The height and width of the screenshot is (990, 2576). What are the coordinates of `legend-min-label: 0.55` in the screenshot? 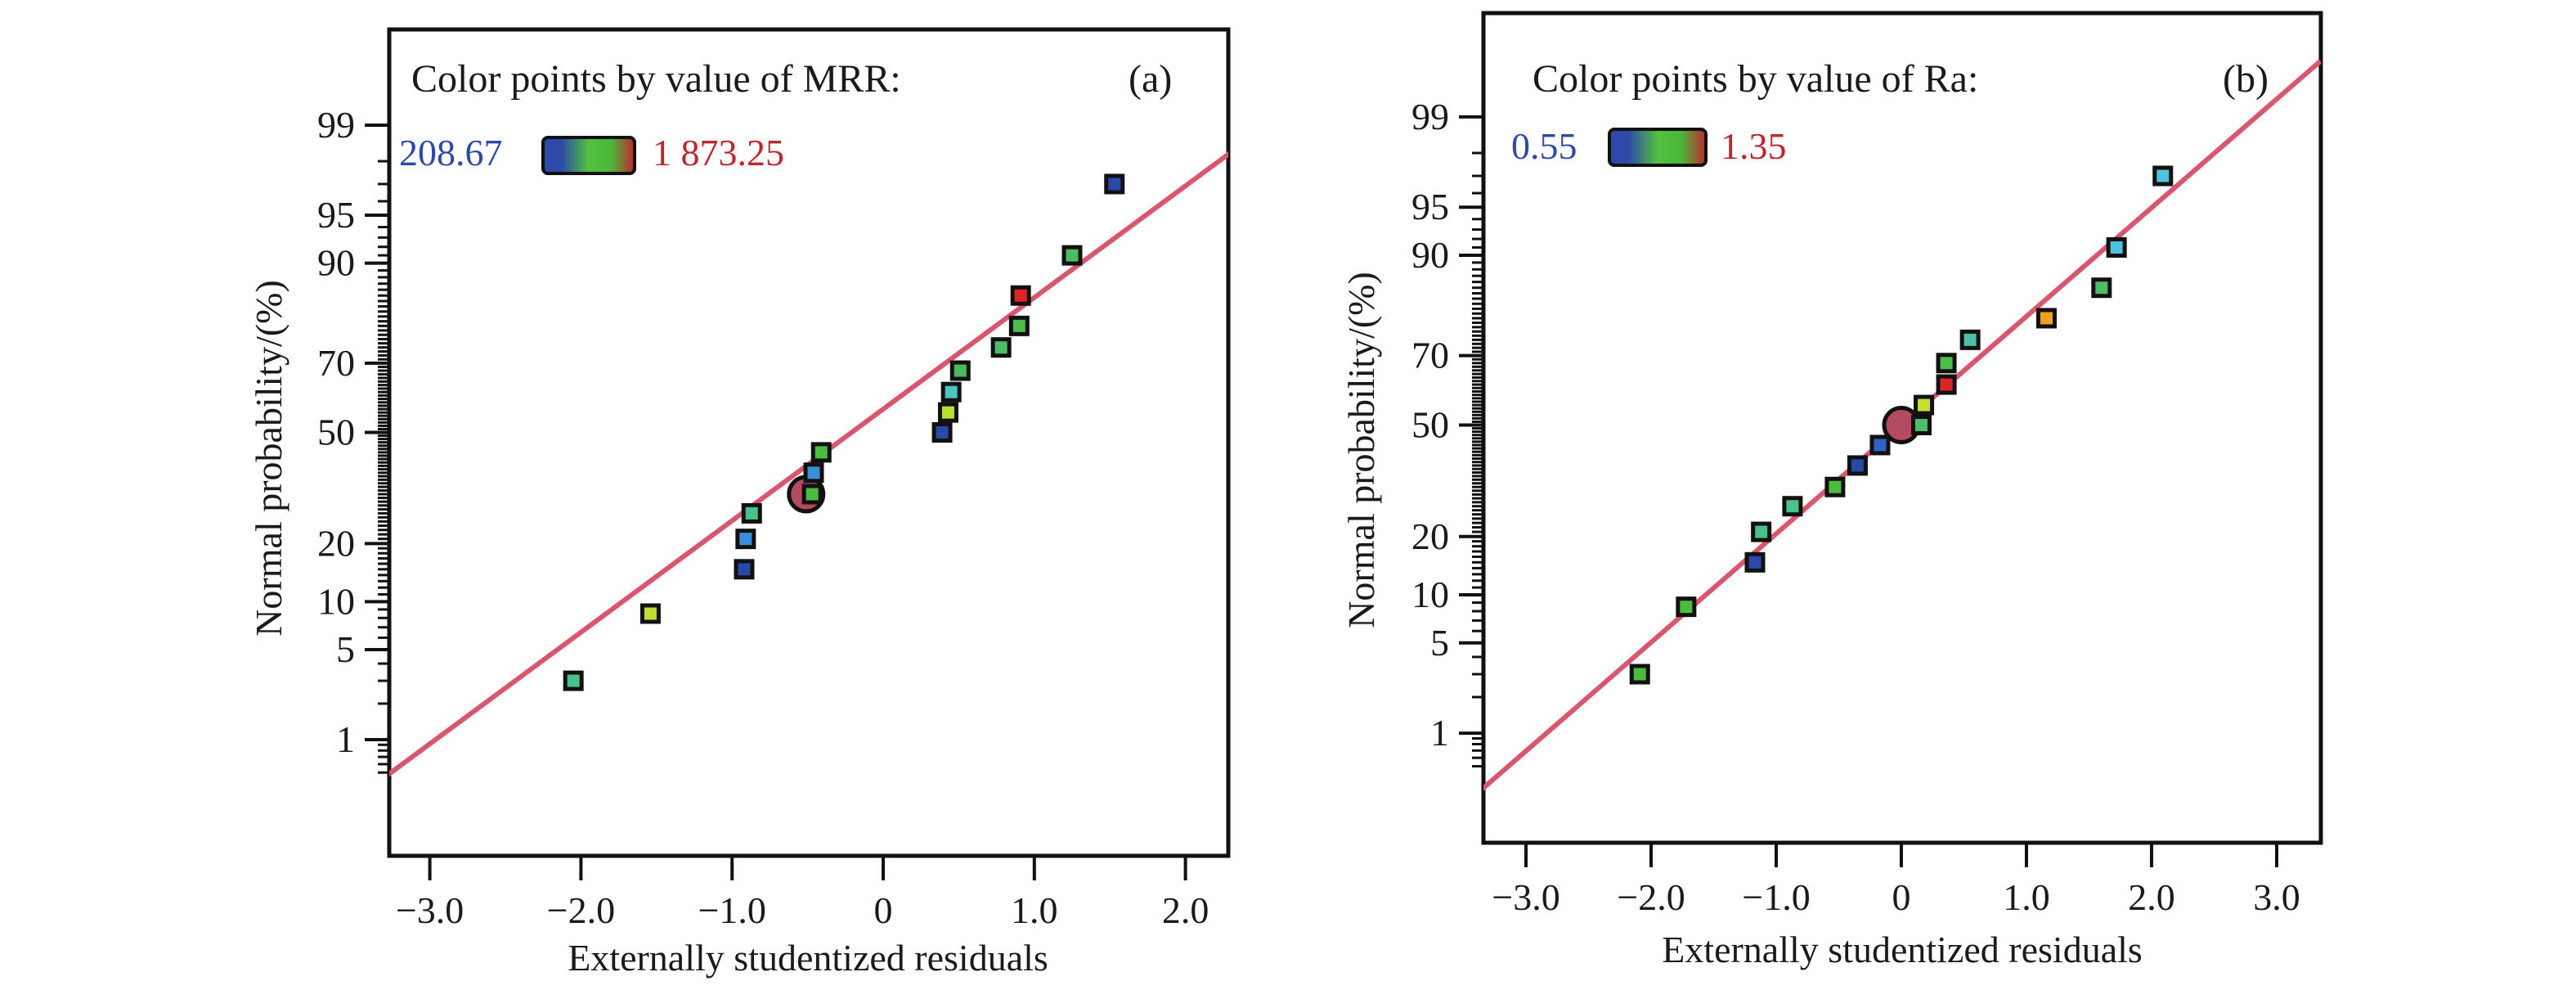 It's located at (1544, 146).